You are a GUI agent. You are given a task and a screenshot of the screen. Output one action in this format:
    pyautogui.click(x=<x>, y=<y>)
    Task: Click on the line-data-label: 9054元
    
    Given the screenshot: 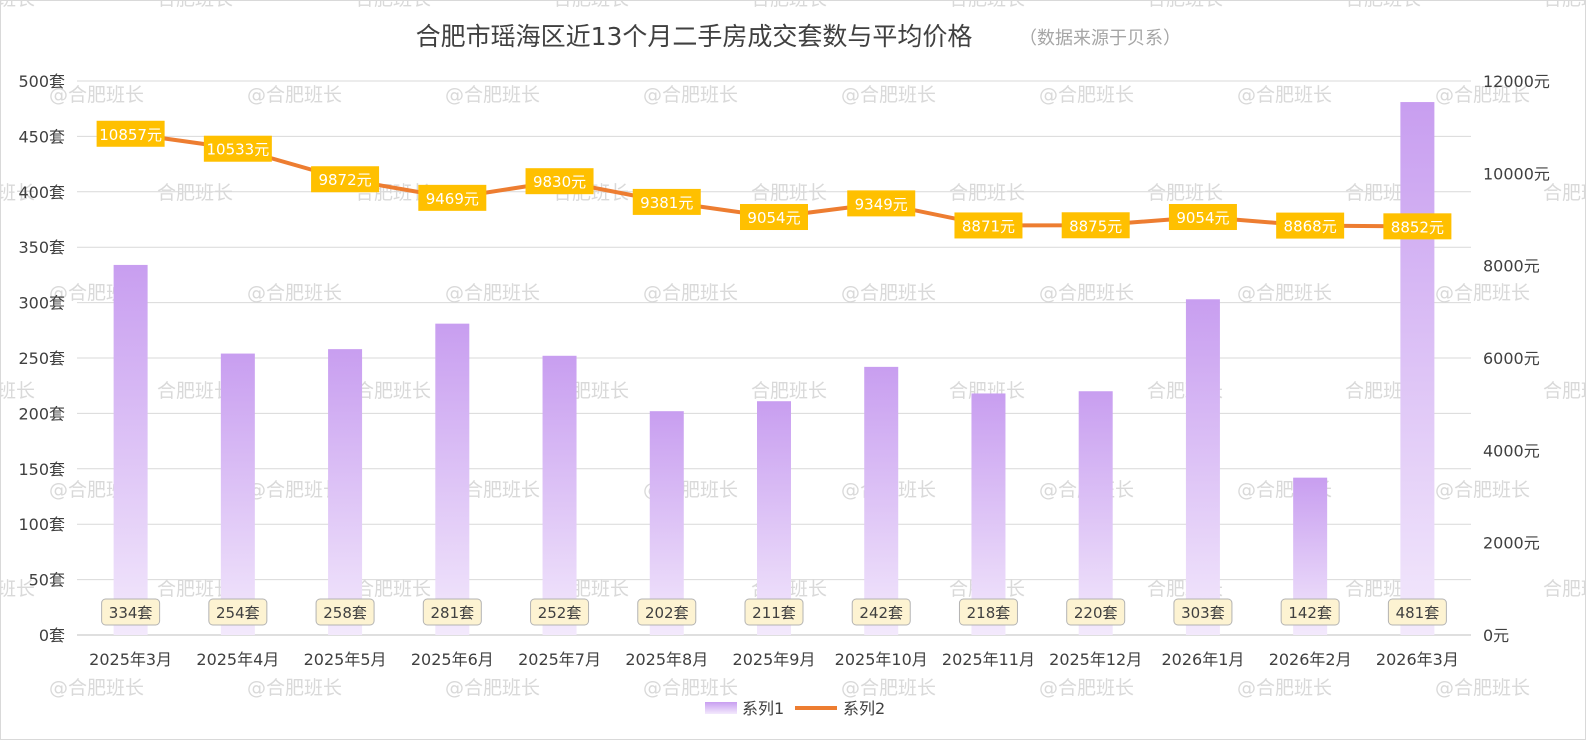 What is the action you would take?
    pyautogui.click(x=773, y=218)
    